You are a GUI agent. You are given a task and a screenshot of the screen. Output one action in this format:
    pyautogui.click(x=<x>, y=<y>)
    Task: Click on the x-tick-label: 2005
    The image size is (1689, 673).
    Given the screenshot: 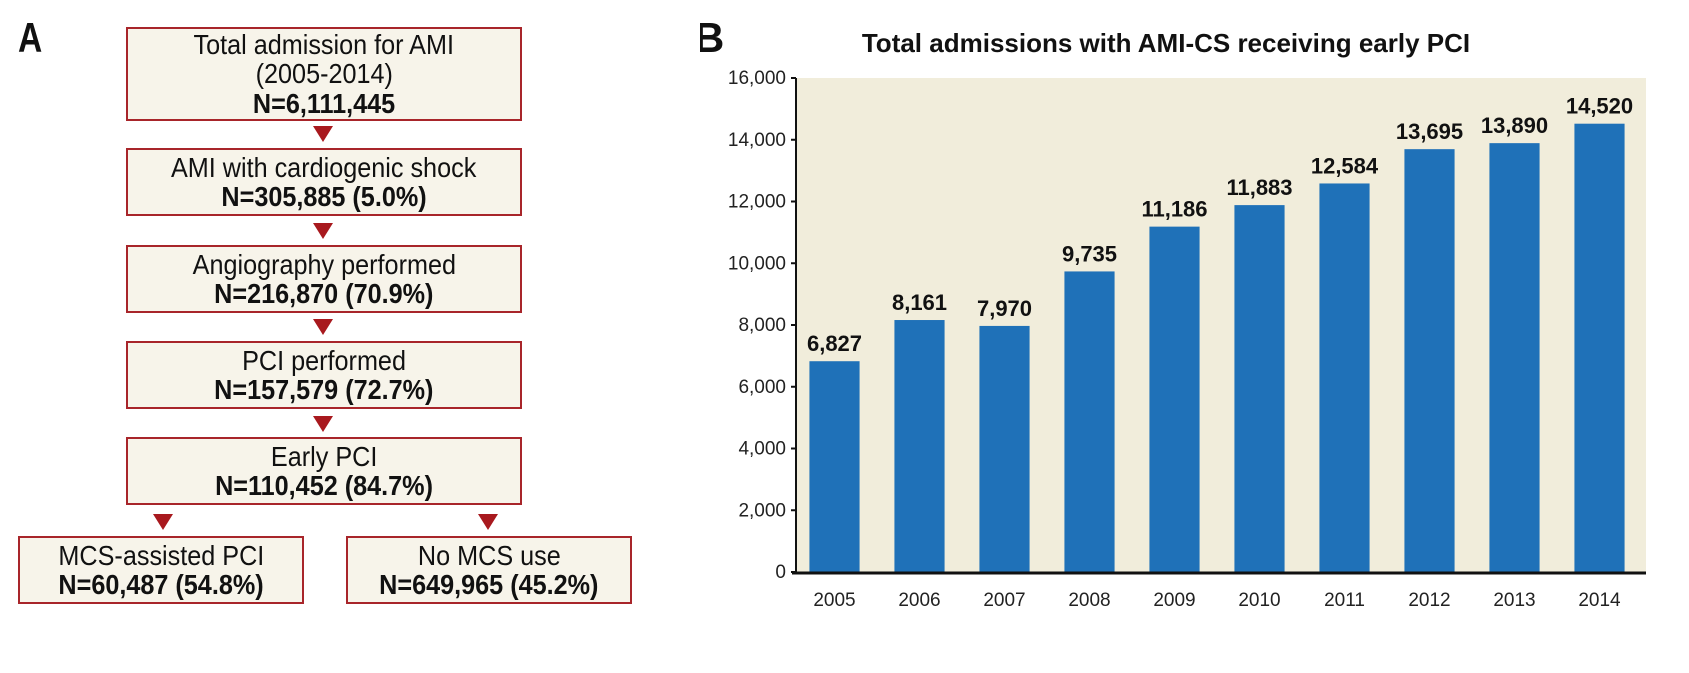 What is the action you would take?
    pyautogui.click(x=834, y=600)
    